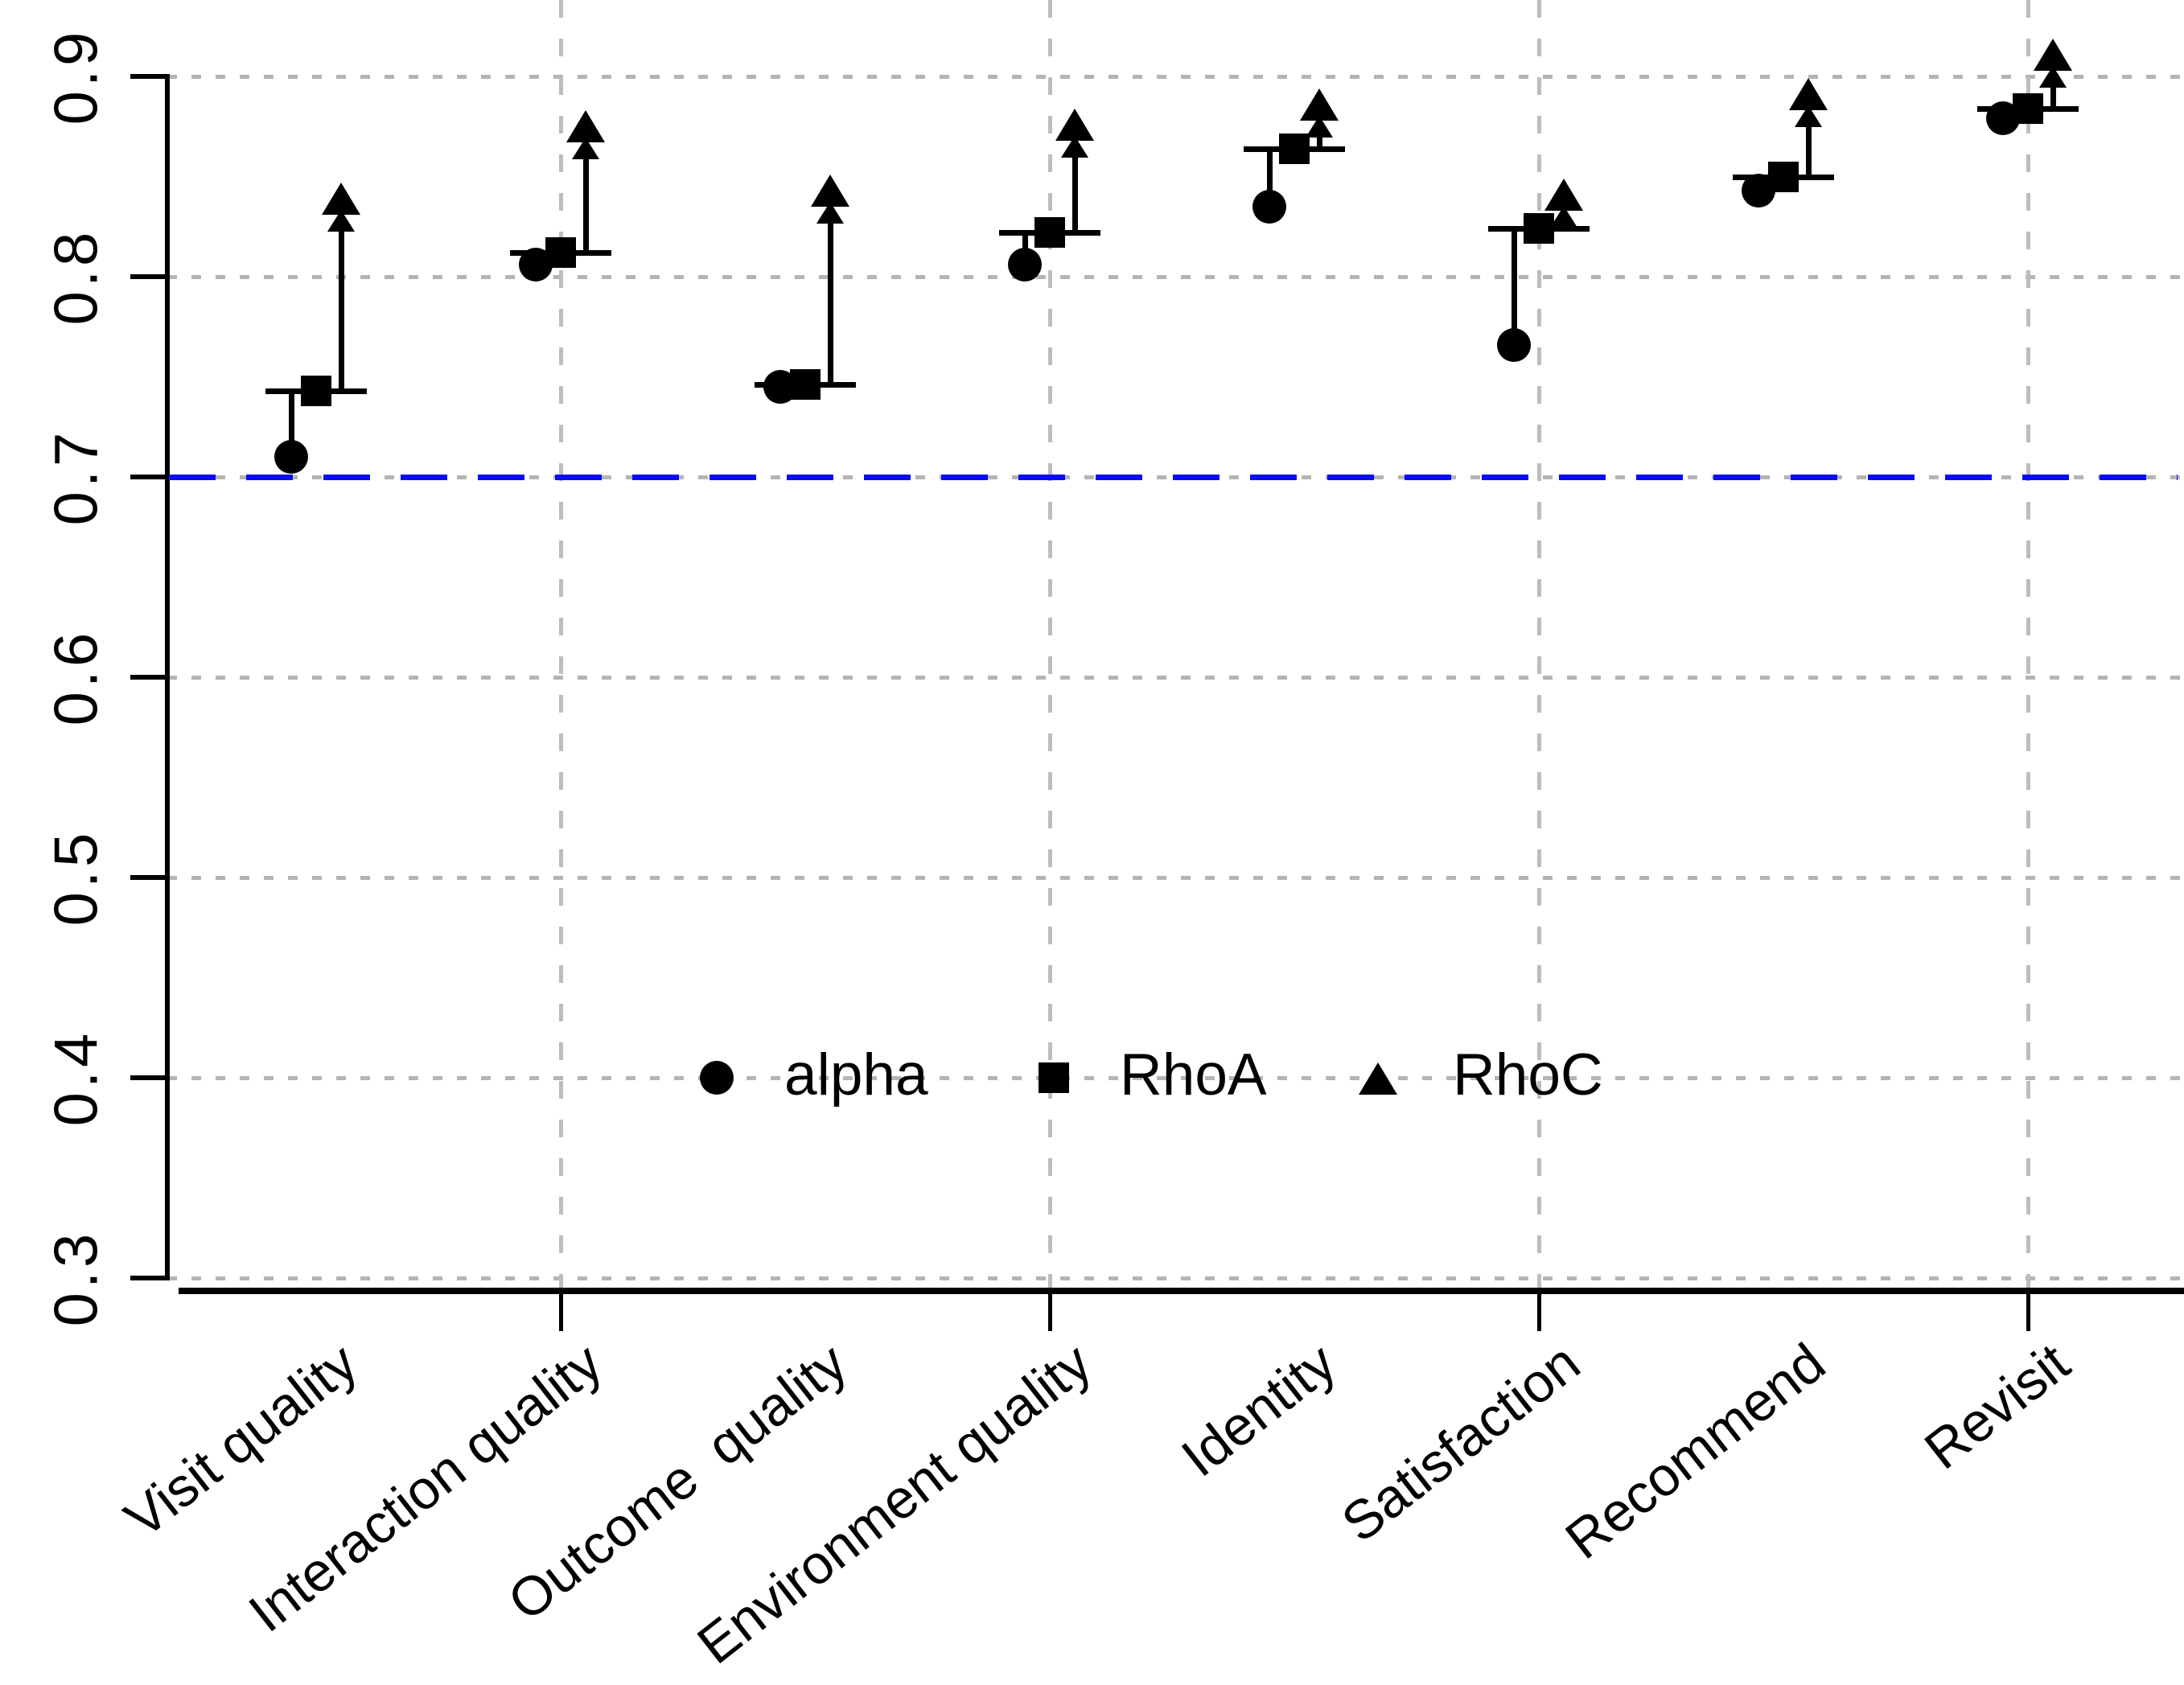  What do you see at coordinates (856, 1075) in the screenshot?
I see `legend-label-alpha: alpha` at bounding box center [856, 1075].